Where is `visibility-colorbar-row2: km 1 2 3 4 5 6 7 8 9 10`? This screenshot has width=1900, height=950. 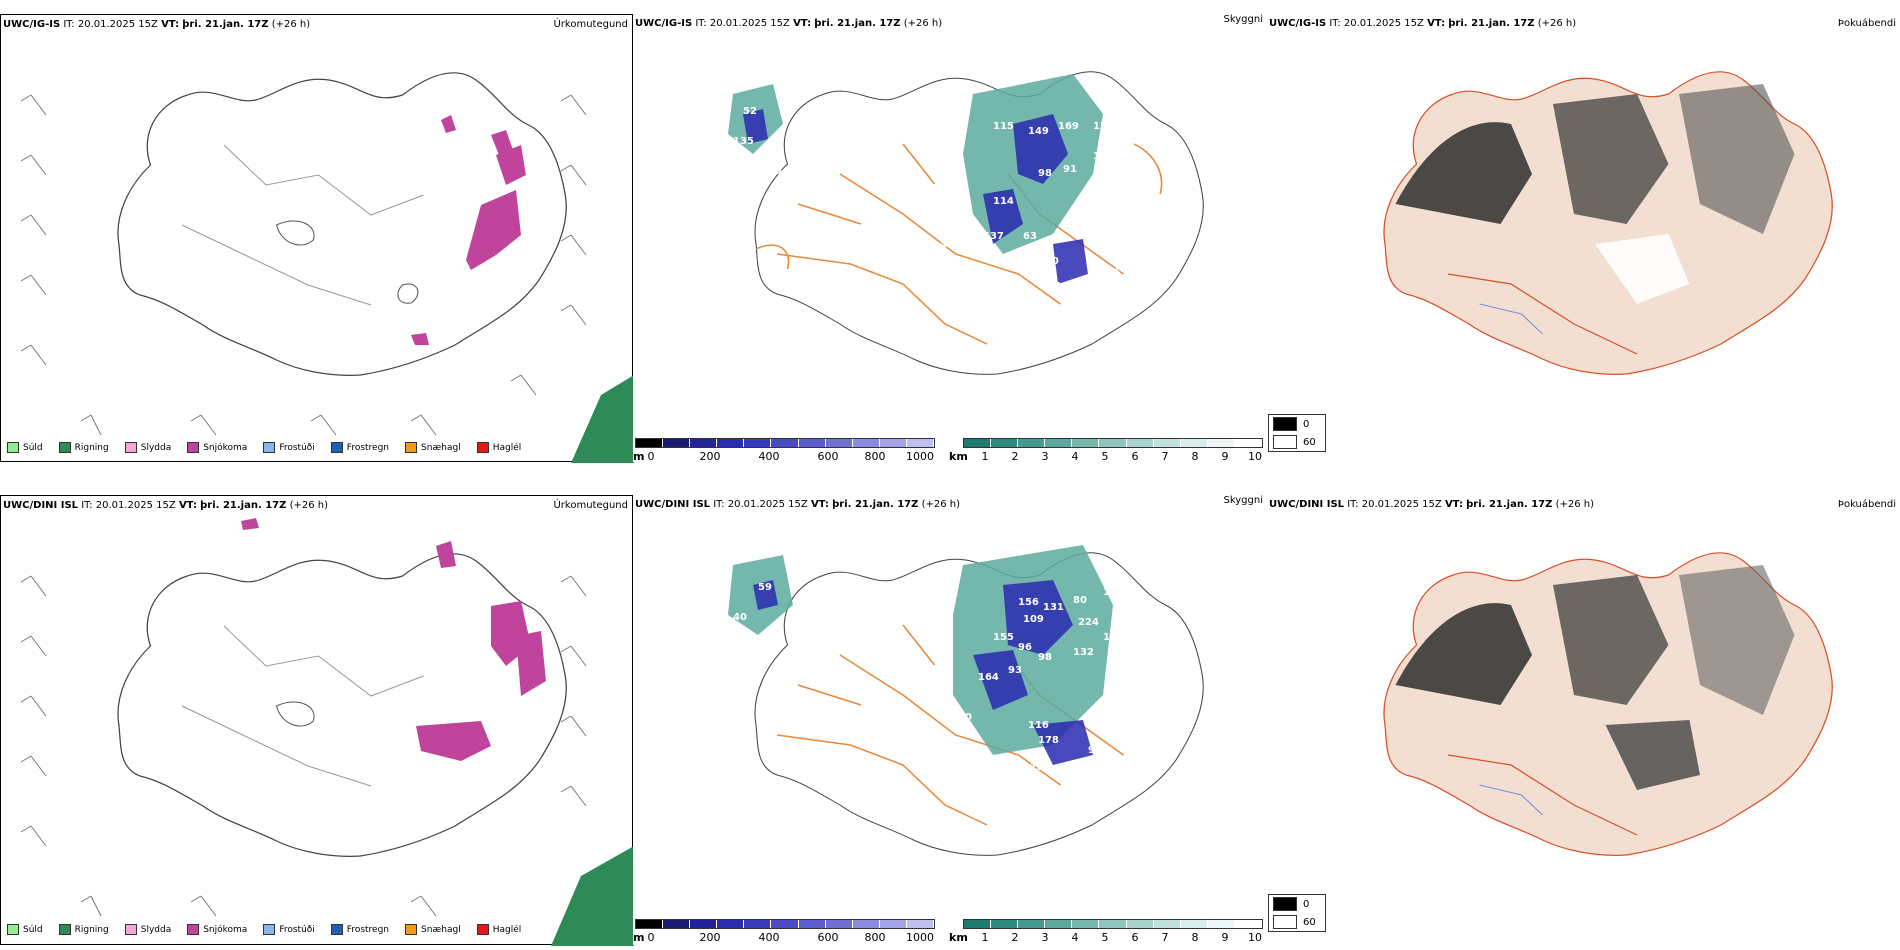
visibility-colorbar-row2: km 1 2 3 4 5 6 7 8 9 10 is located at coordinates (1106, 931).